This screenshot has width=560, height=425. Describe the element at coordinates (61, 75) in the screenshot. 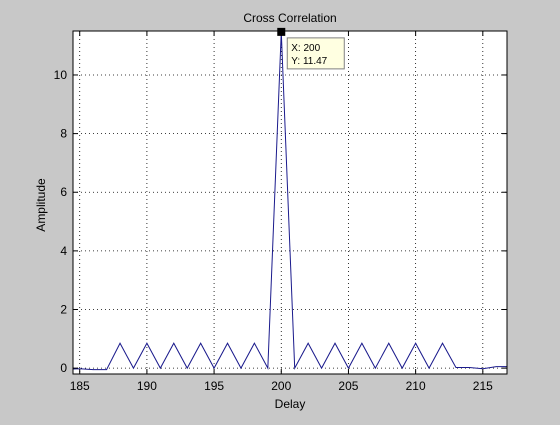

I see `y-tick-label: 10` at that location.